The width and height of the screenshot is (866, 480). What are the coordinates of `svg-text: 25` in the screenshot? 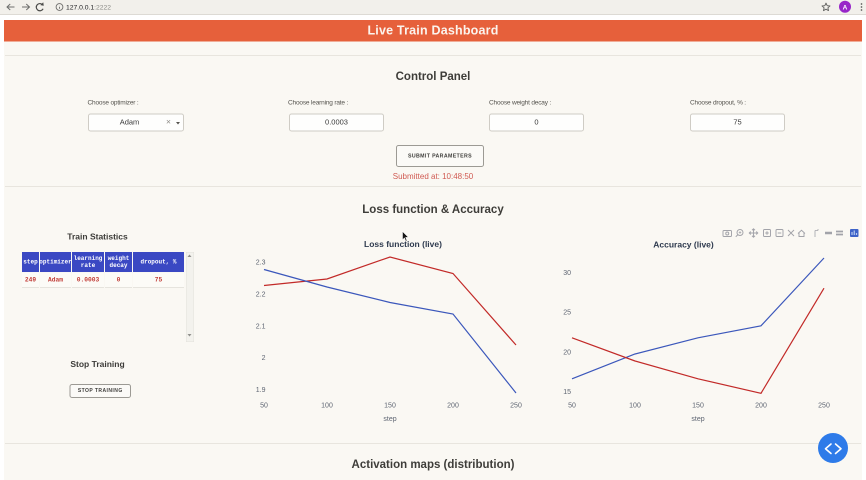 It's located at (567, 313).